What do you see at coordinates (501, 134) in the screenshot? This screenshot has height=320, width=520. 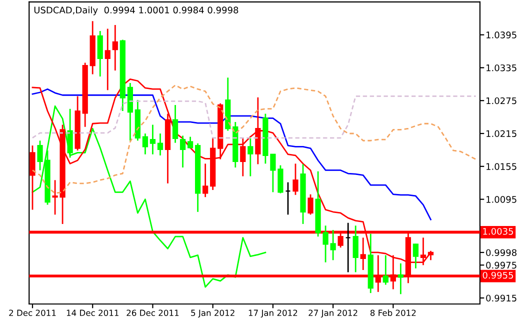 I see `y-tick-label: 1.0215` at bounding box center [501, 134].